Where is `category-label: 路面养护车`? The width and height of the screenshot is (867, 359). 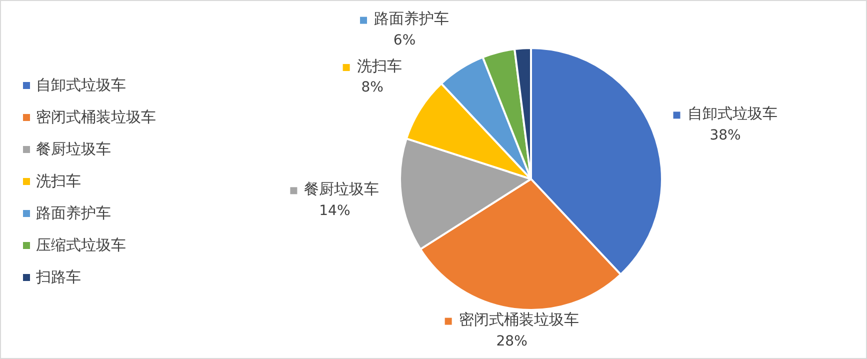 category-label: 路面养护车 is located at coordinates (73, 213).